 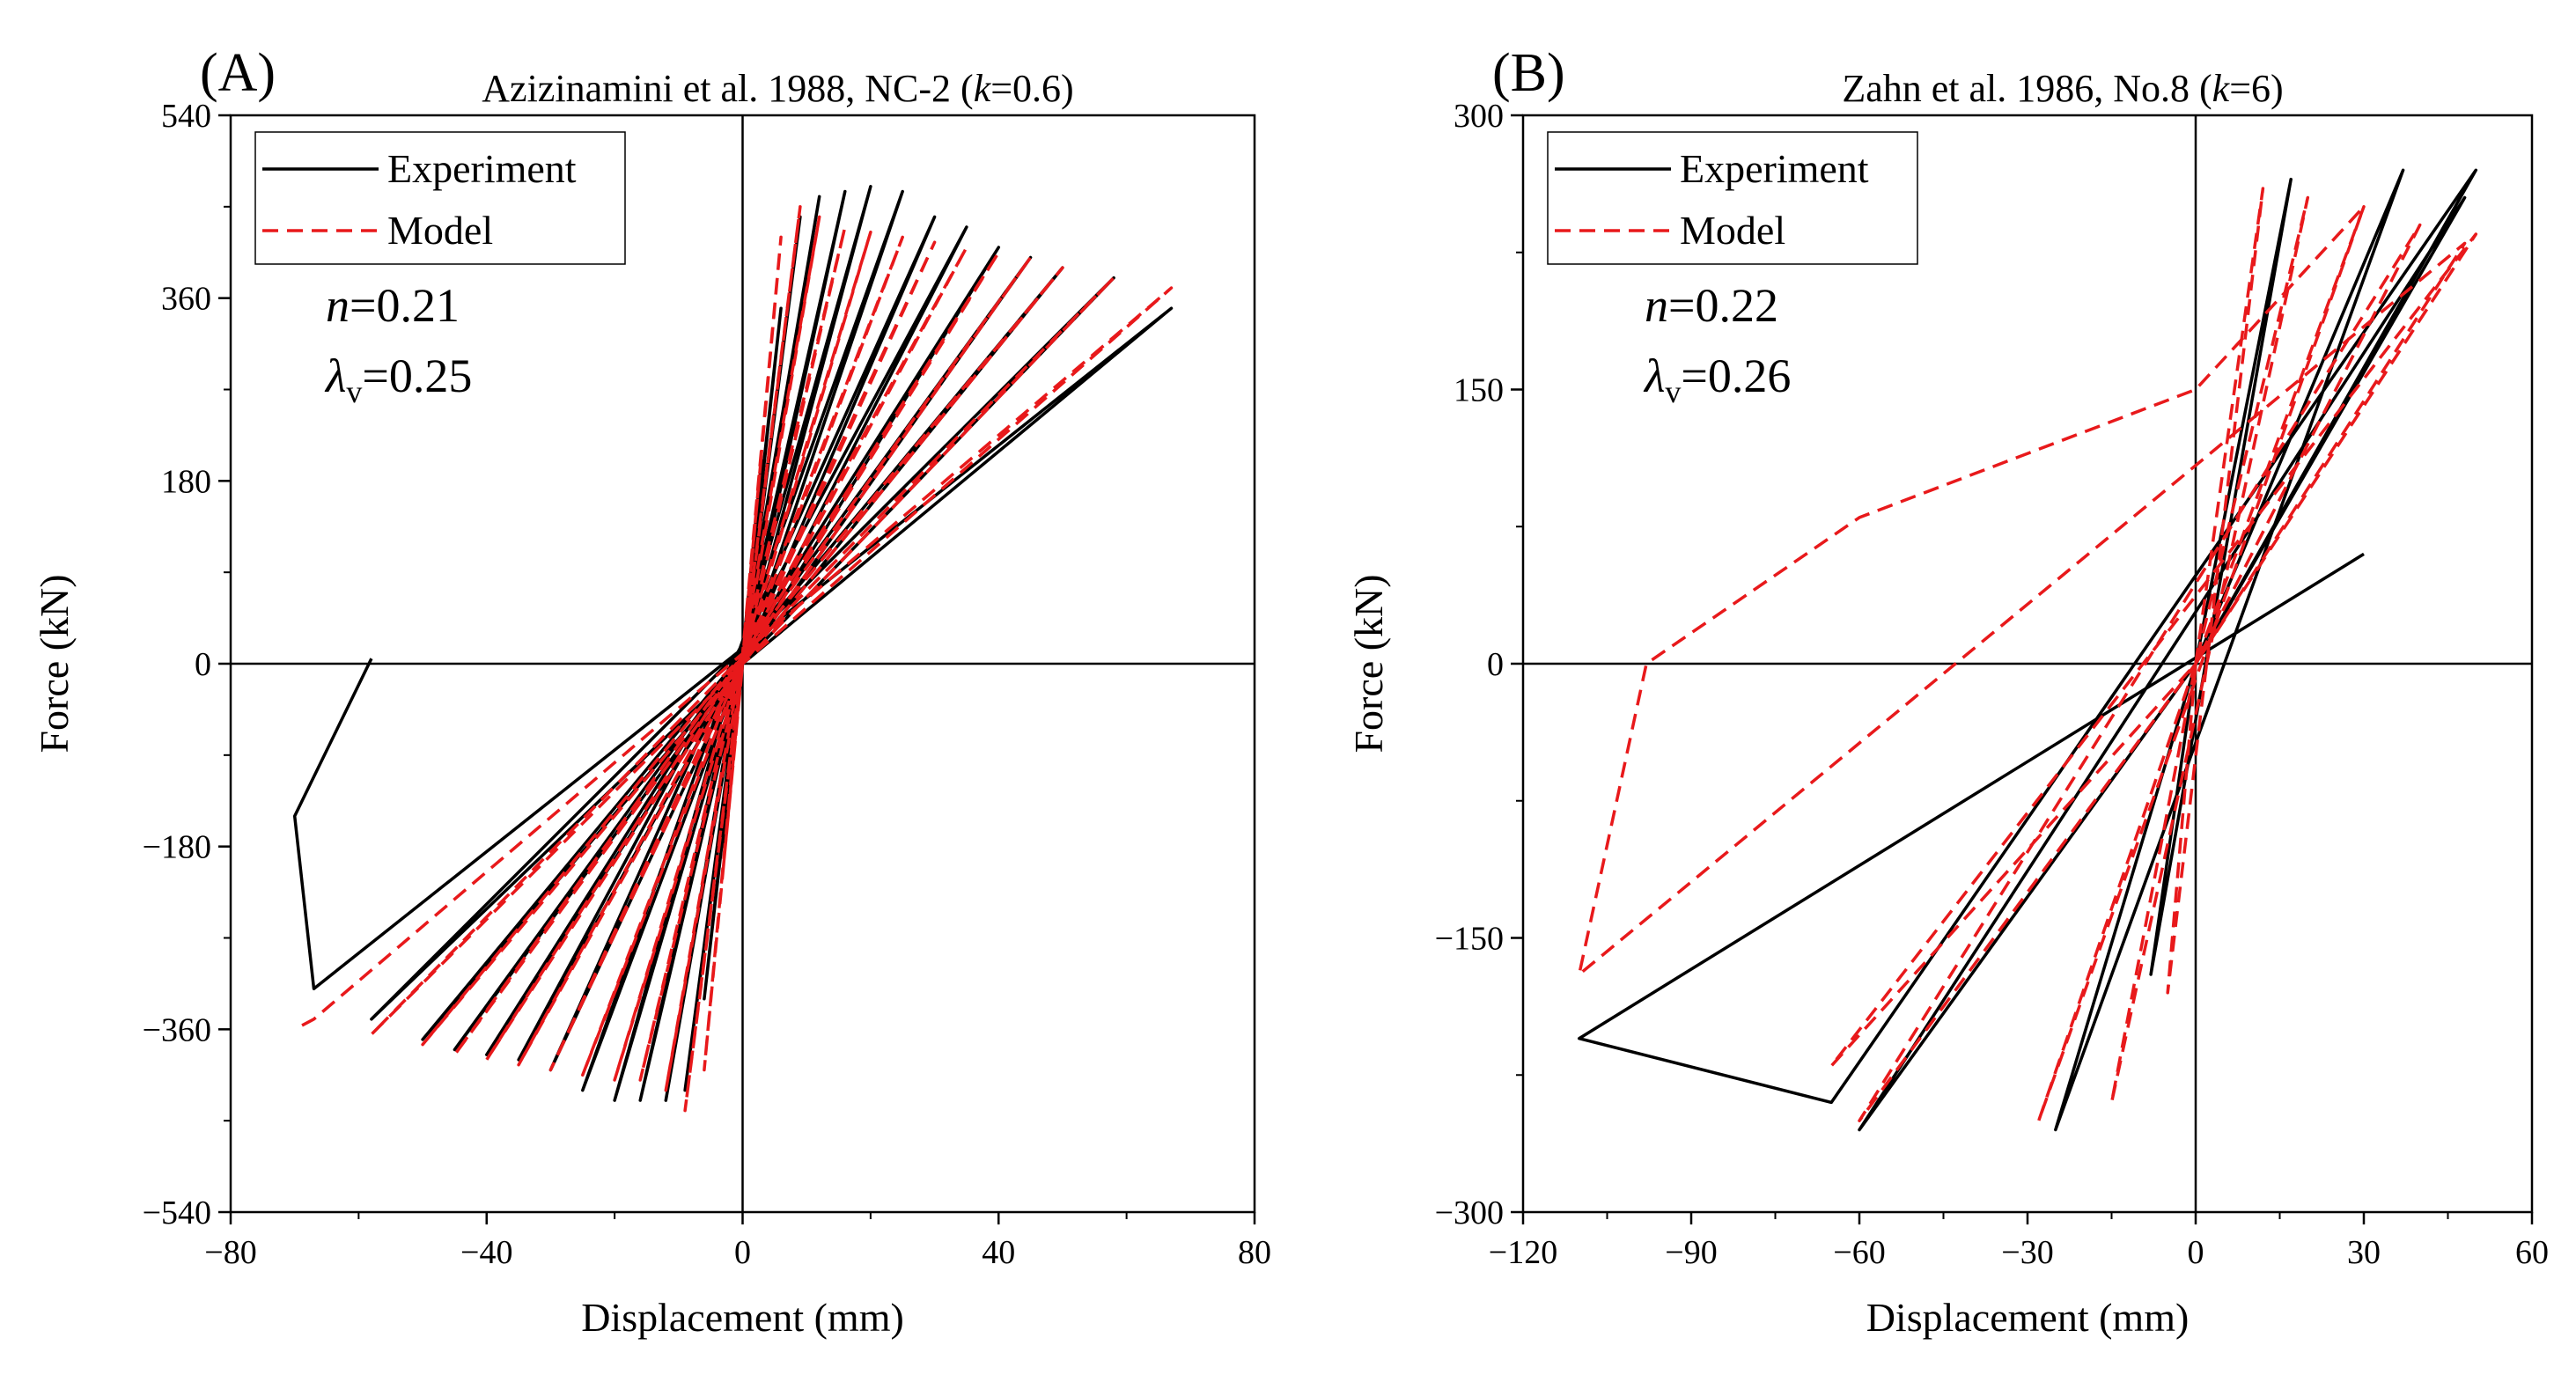 What do you see at coordinates (230, 1252) in the screenshot?
I see `x-tick-label: −80` at bounding box center [230, 1252].